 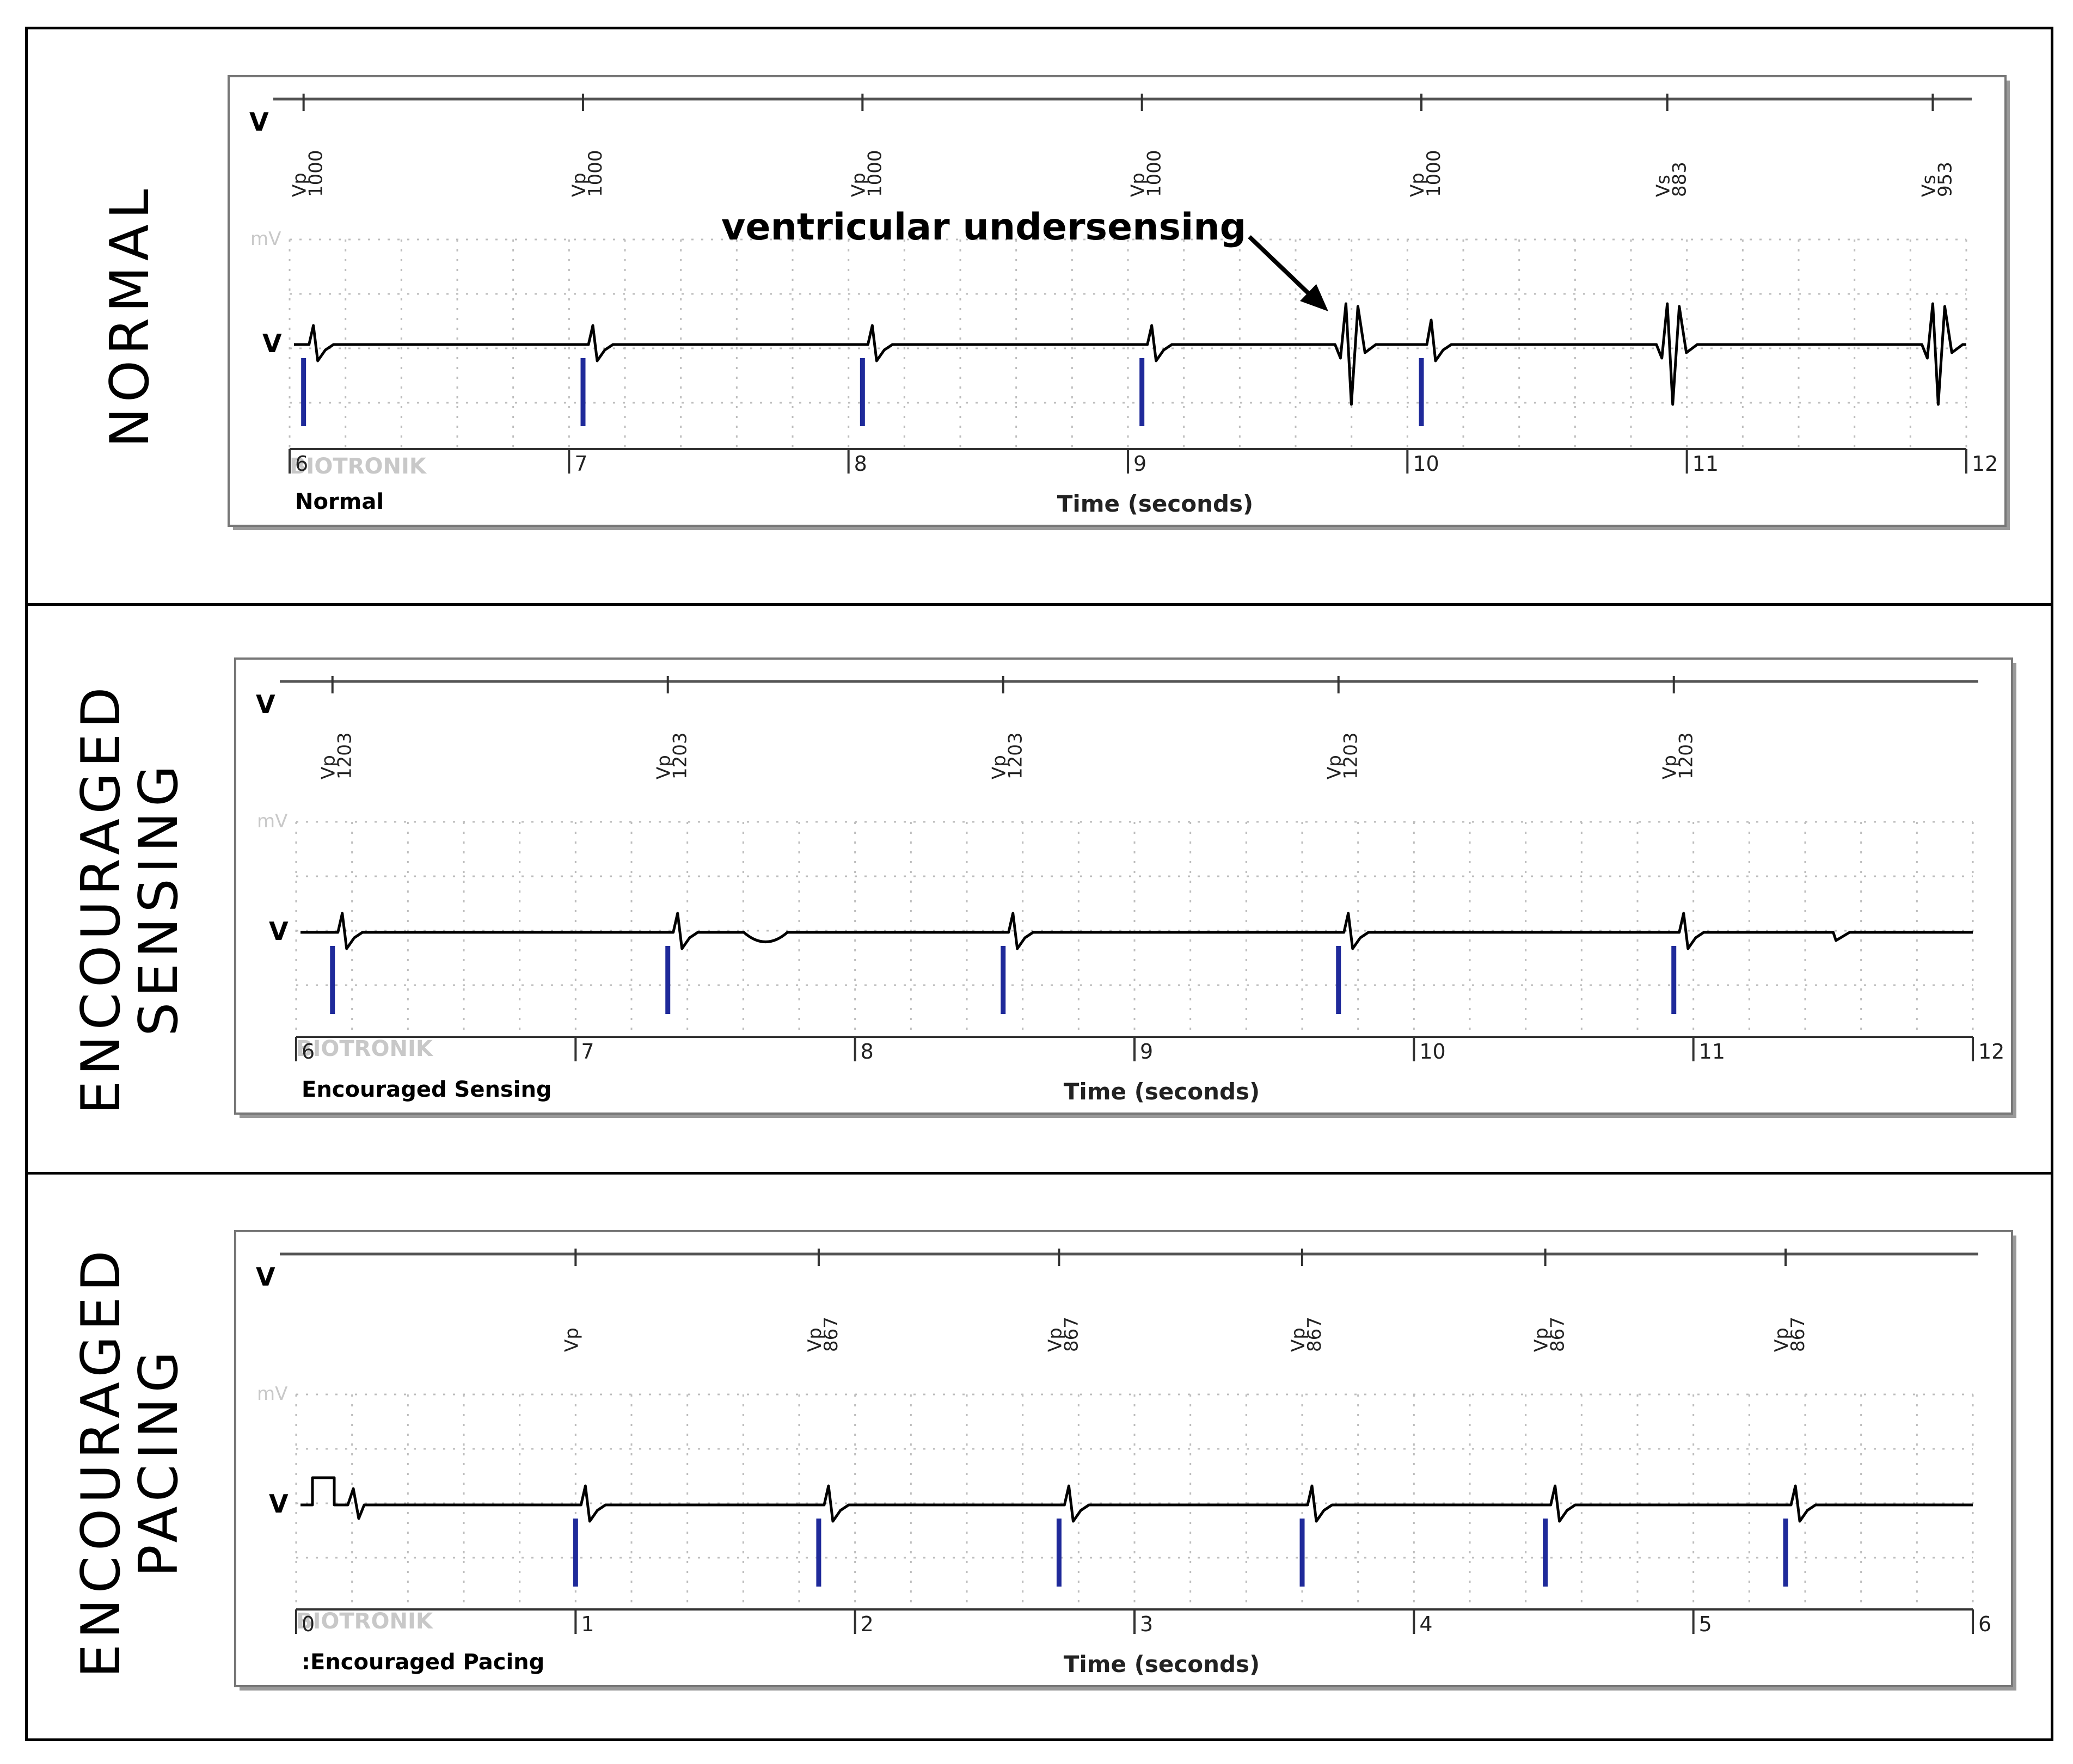 What do you see at coordinates (1680, 179) in the screenshot?
I see `marker-interval: 883` at bounding box center [1680, 179].